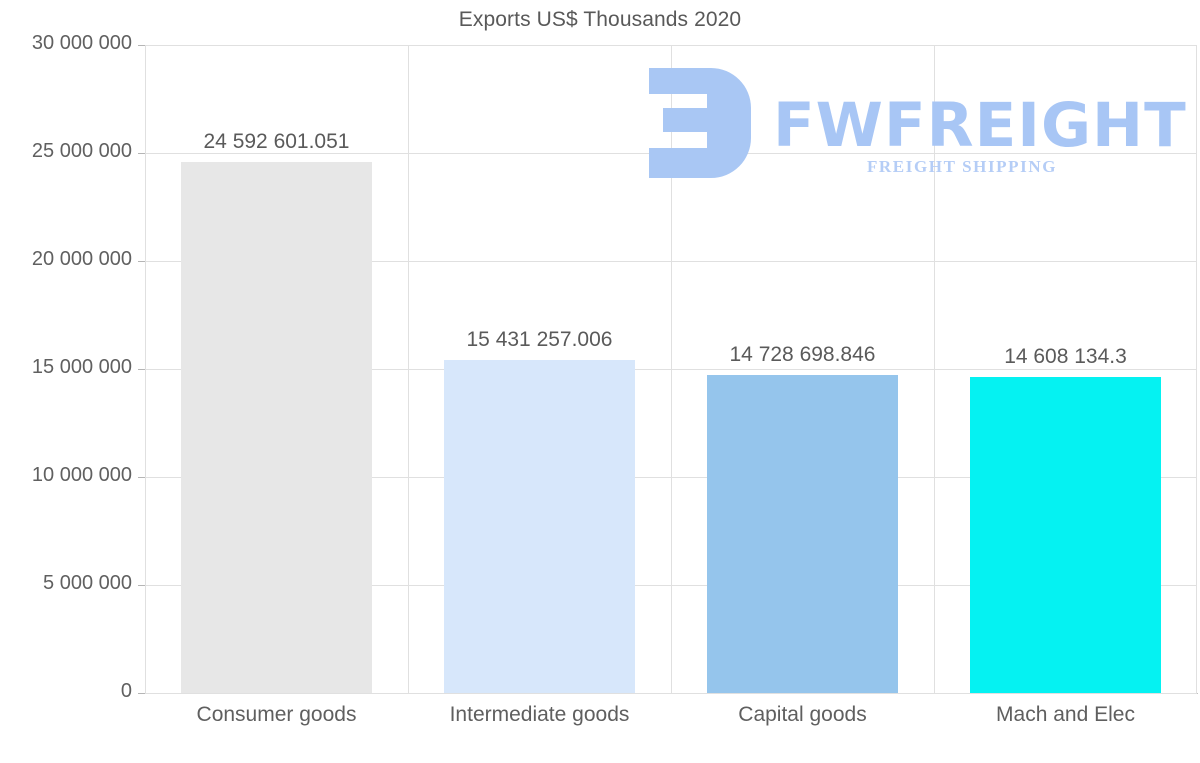 The height and width of the screenshot is (763, 1200). I want to click on bar-value-label: 14 608 134.3, so click(1065, 357).